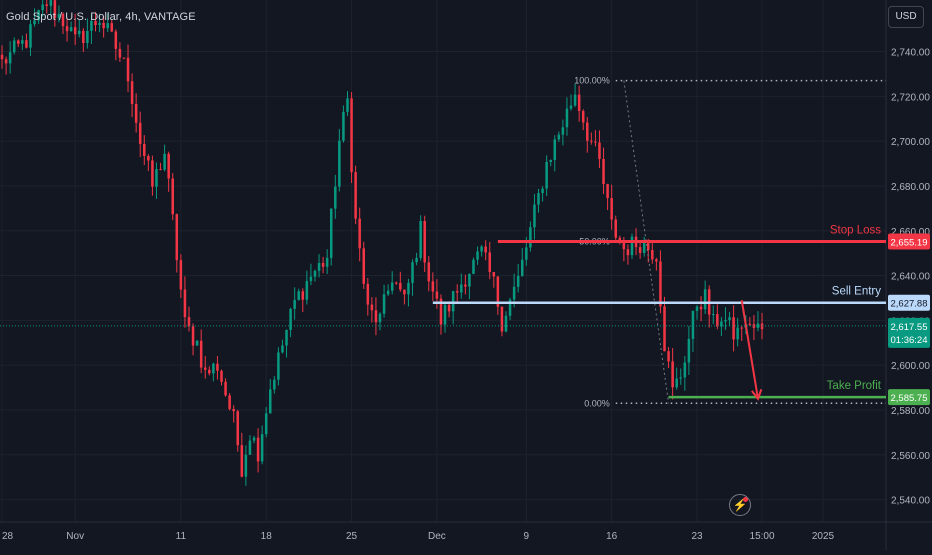 This screenshot has width=932, height=555. What do you see at coordinates (352, 536) in the screenshot?
I see `x-tick-label: 25` at bounding box center [352, 536].